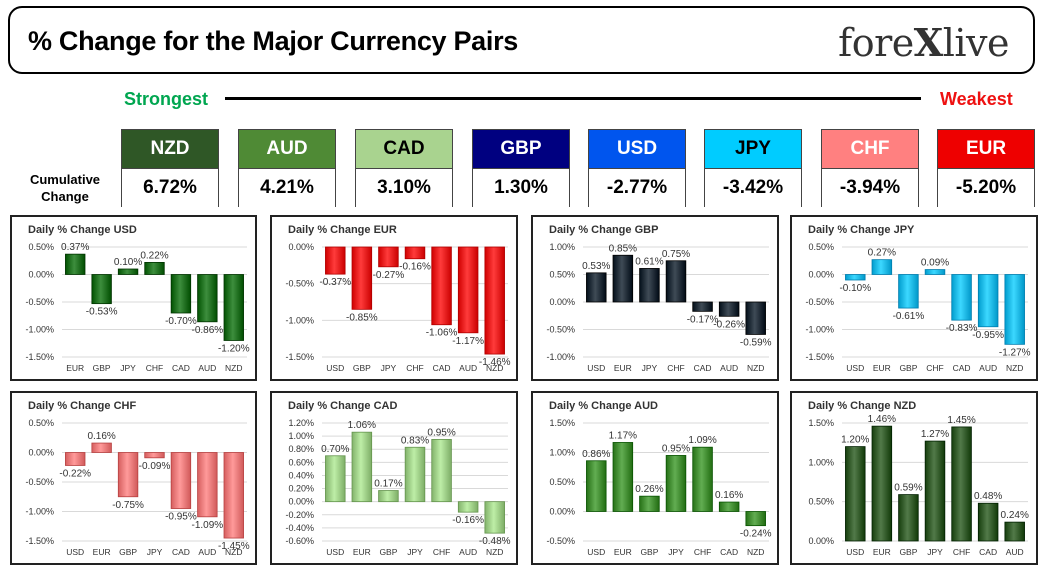 The height and width of the screenshot is (576, 1059). What do you see at coordinates (521, 149) in the screenshot?
I see `currency-name: GBP` at bounding box center [521, 149].